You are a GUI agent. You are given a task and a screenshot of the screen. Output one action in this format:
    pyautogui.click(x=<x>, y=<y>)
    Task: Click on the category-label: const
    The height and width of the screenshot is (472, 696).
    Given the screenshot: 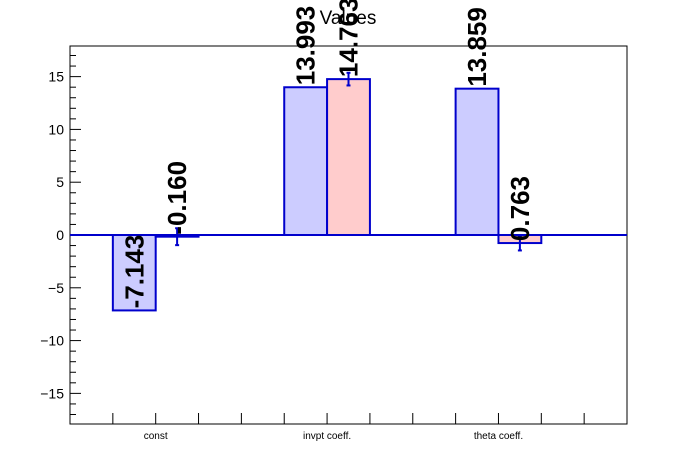 What is the action you would take?
    pyautogui.click(x=156, y=436)
    